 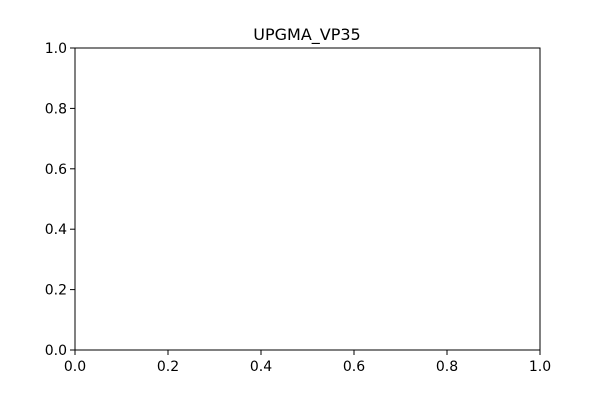 I want to click on chart-title: UPGMA_VP35, so click(x=306, y=35).